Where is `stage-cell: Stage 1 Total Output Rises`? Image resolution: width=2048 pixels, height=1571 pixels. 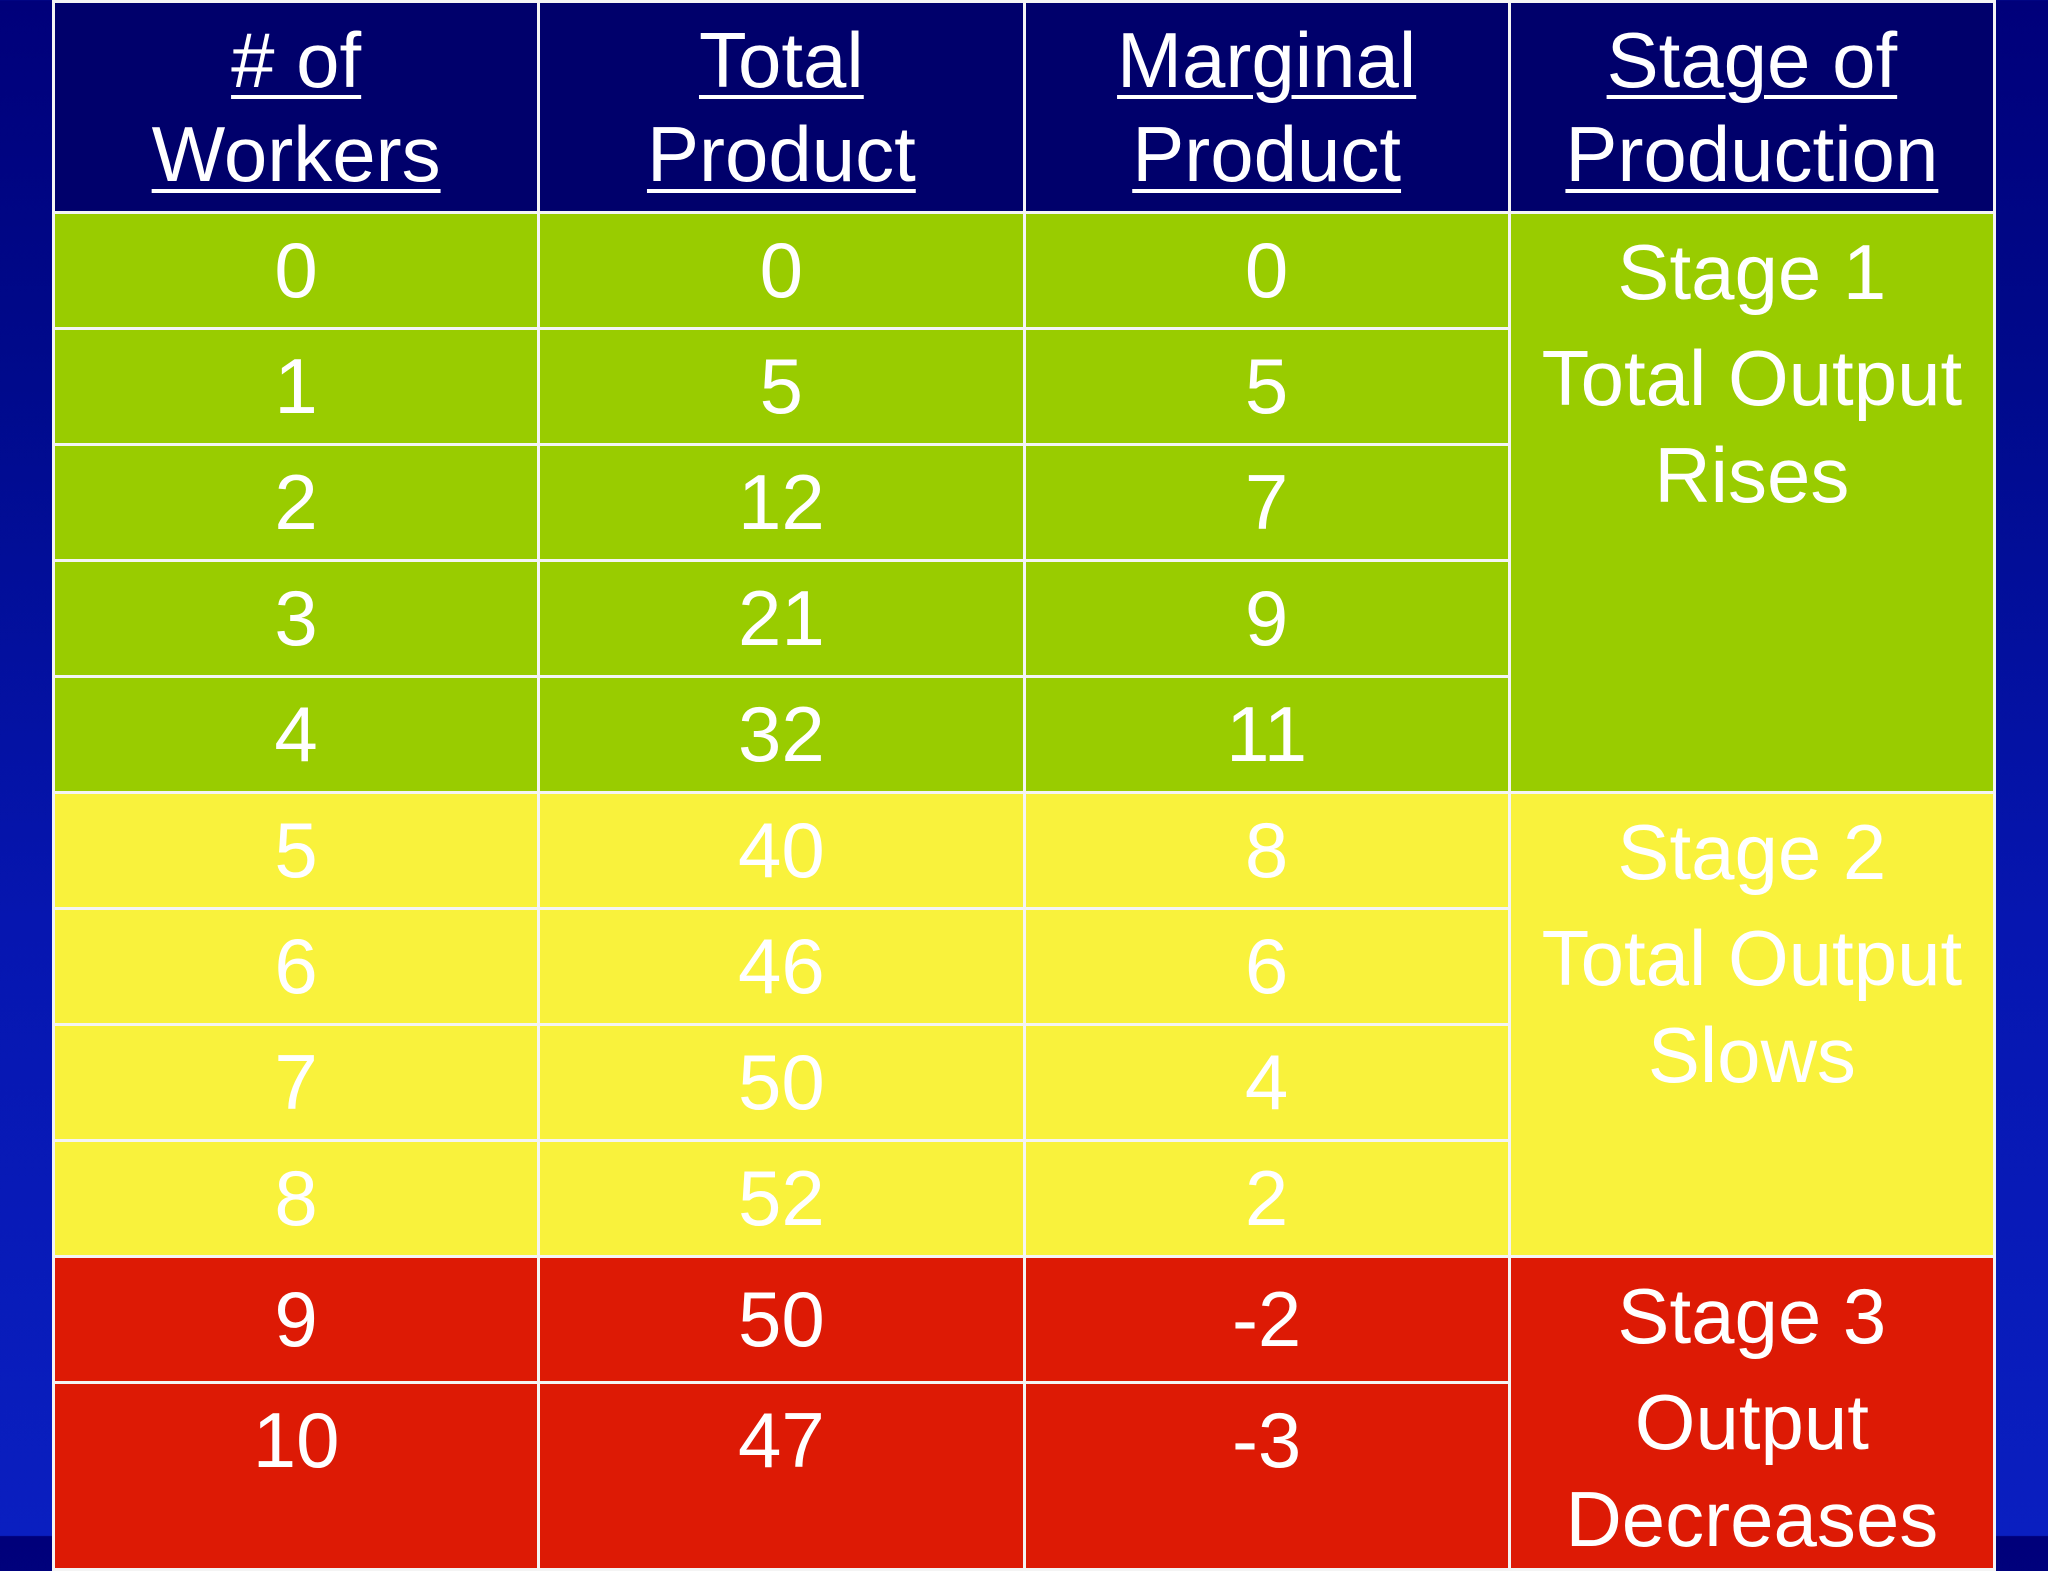
stage-cell: Stage 1 Total Output Rises is located at coordinates (1752, 502).